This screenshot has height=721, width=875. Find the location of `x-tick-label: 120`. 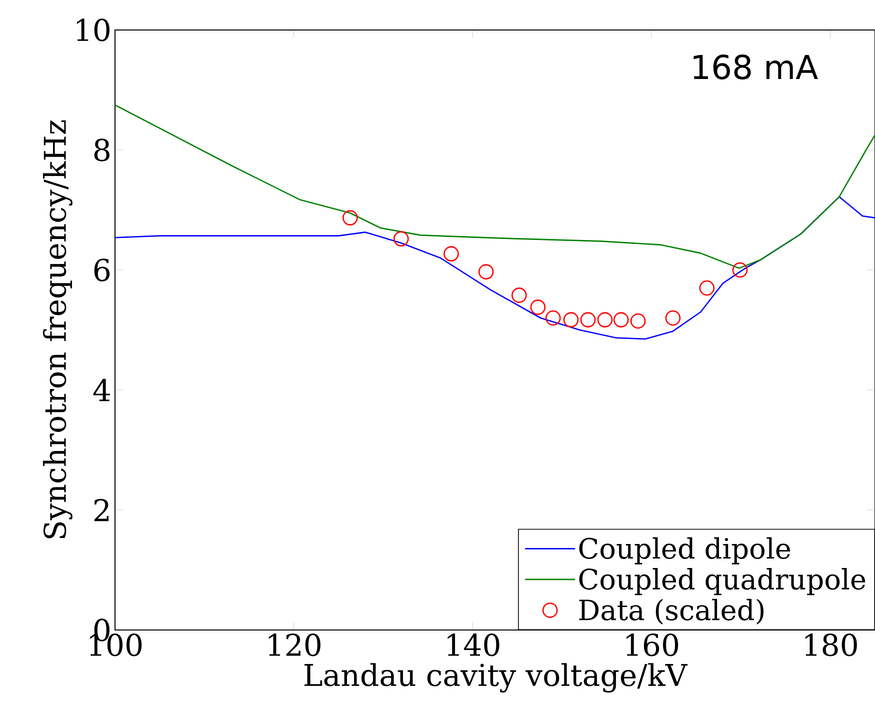

x-tick-label: 120 is located at coordinates (294, 645).